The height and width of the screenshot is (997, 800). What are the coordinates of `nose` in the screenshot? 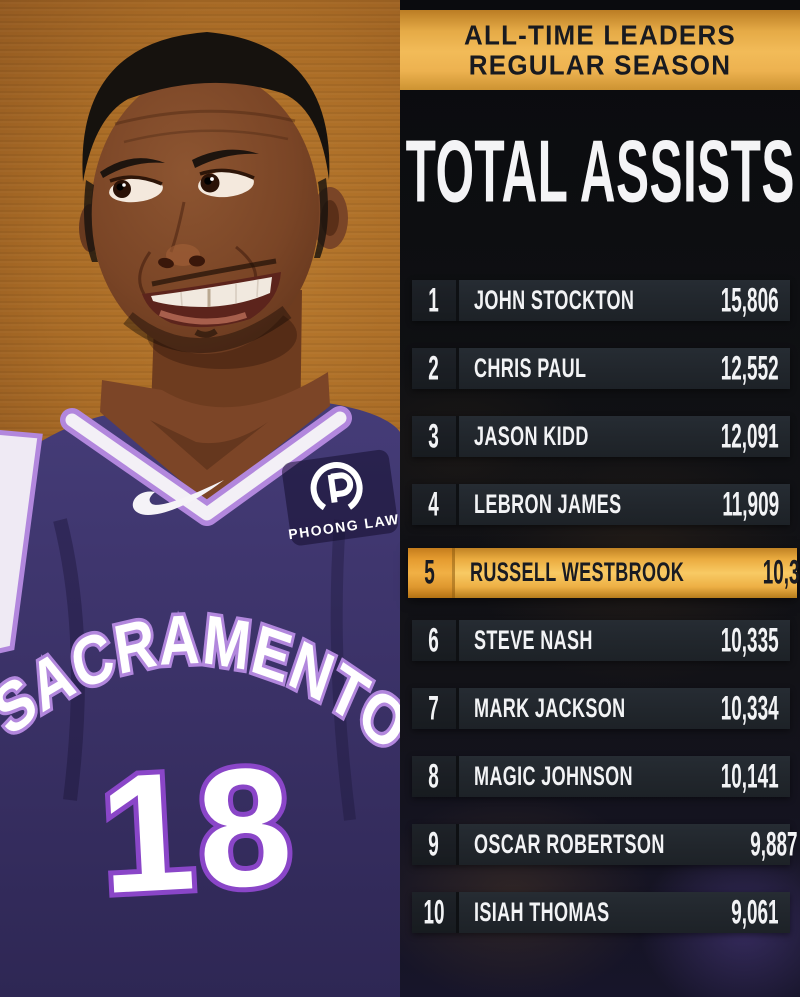 It's located at (181, 235).